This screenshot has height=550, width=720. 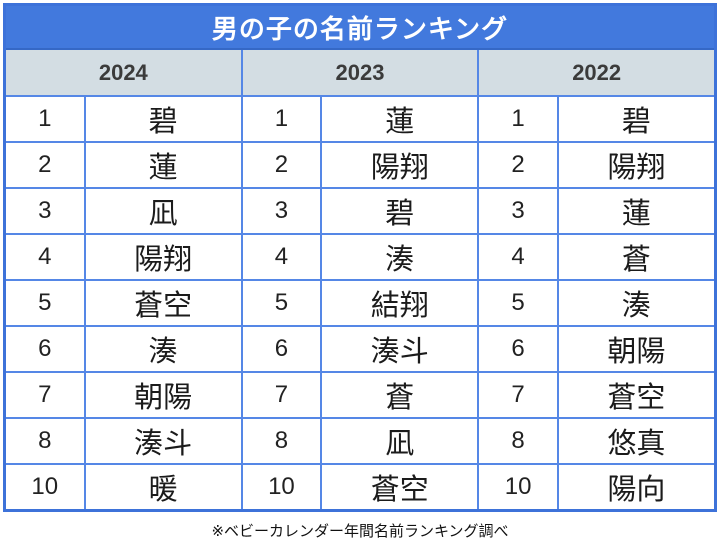 I want to click on year-header-2022: 2022, so click(x=596, y=72).